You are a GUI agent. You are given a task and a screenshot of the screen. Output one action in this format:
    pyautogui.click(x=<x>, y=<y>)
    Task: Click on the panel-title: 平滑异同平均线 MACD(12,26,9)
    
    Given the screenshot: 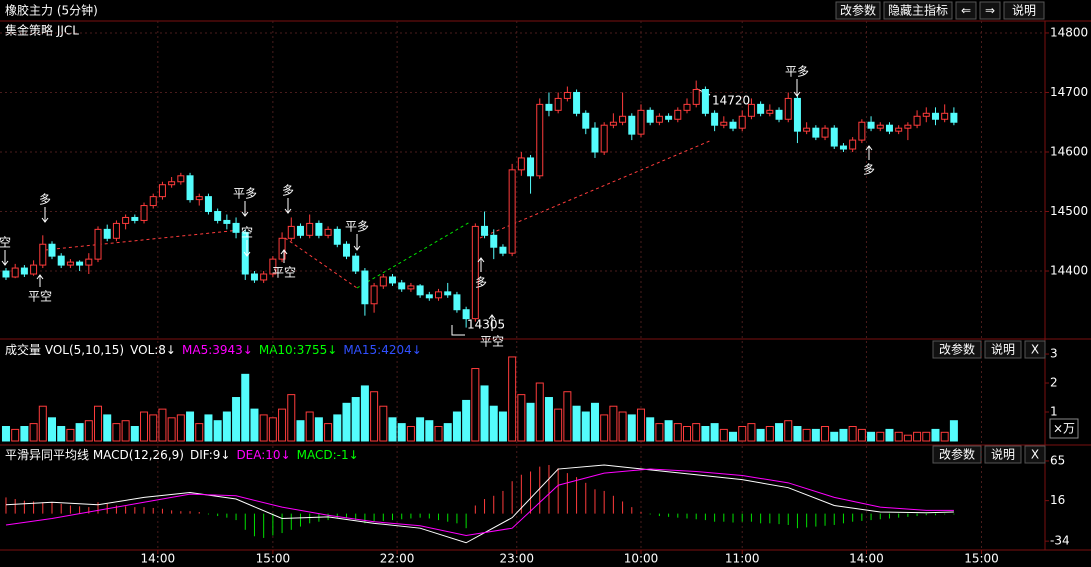 What is the action you would take?
    pyautogui.click(x=94, y=455)
    